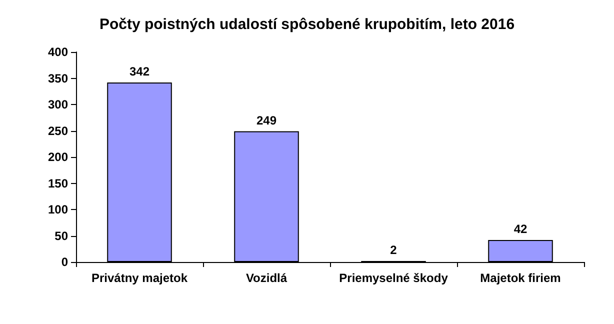  What do you see at coordinates (307, 24) in the screenshot?
I see `chart-title: Počty poistných udalostí spôsobené krupobitím, leto 2016` at bounding box center [307, 24].